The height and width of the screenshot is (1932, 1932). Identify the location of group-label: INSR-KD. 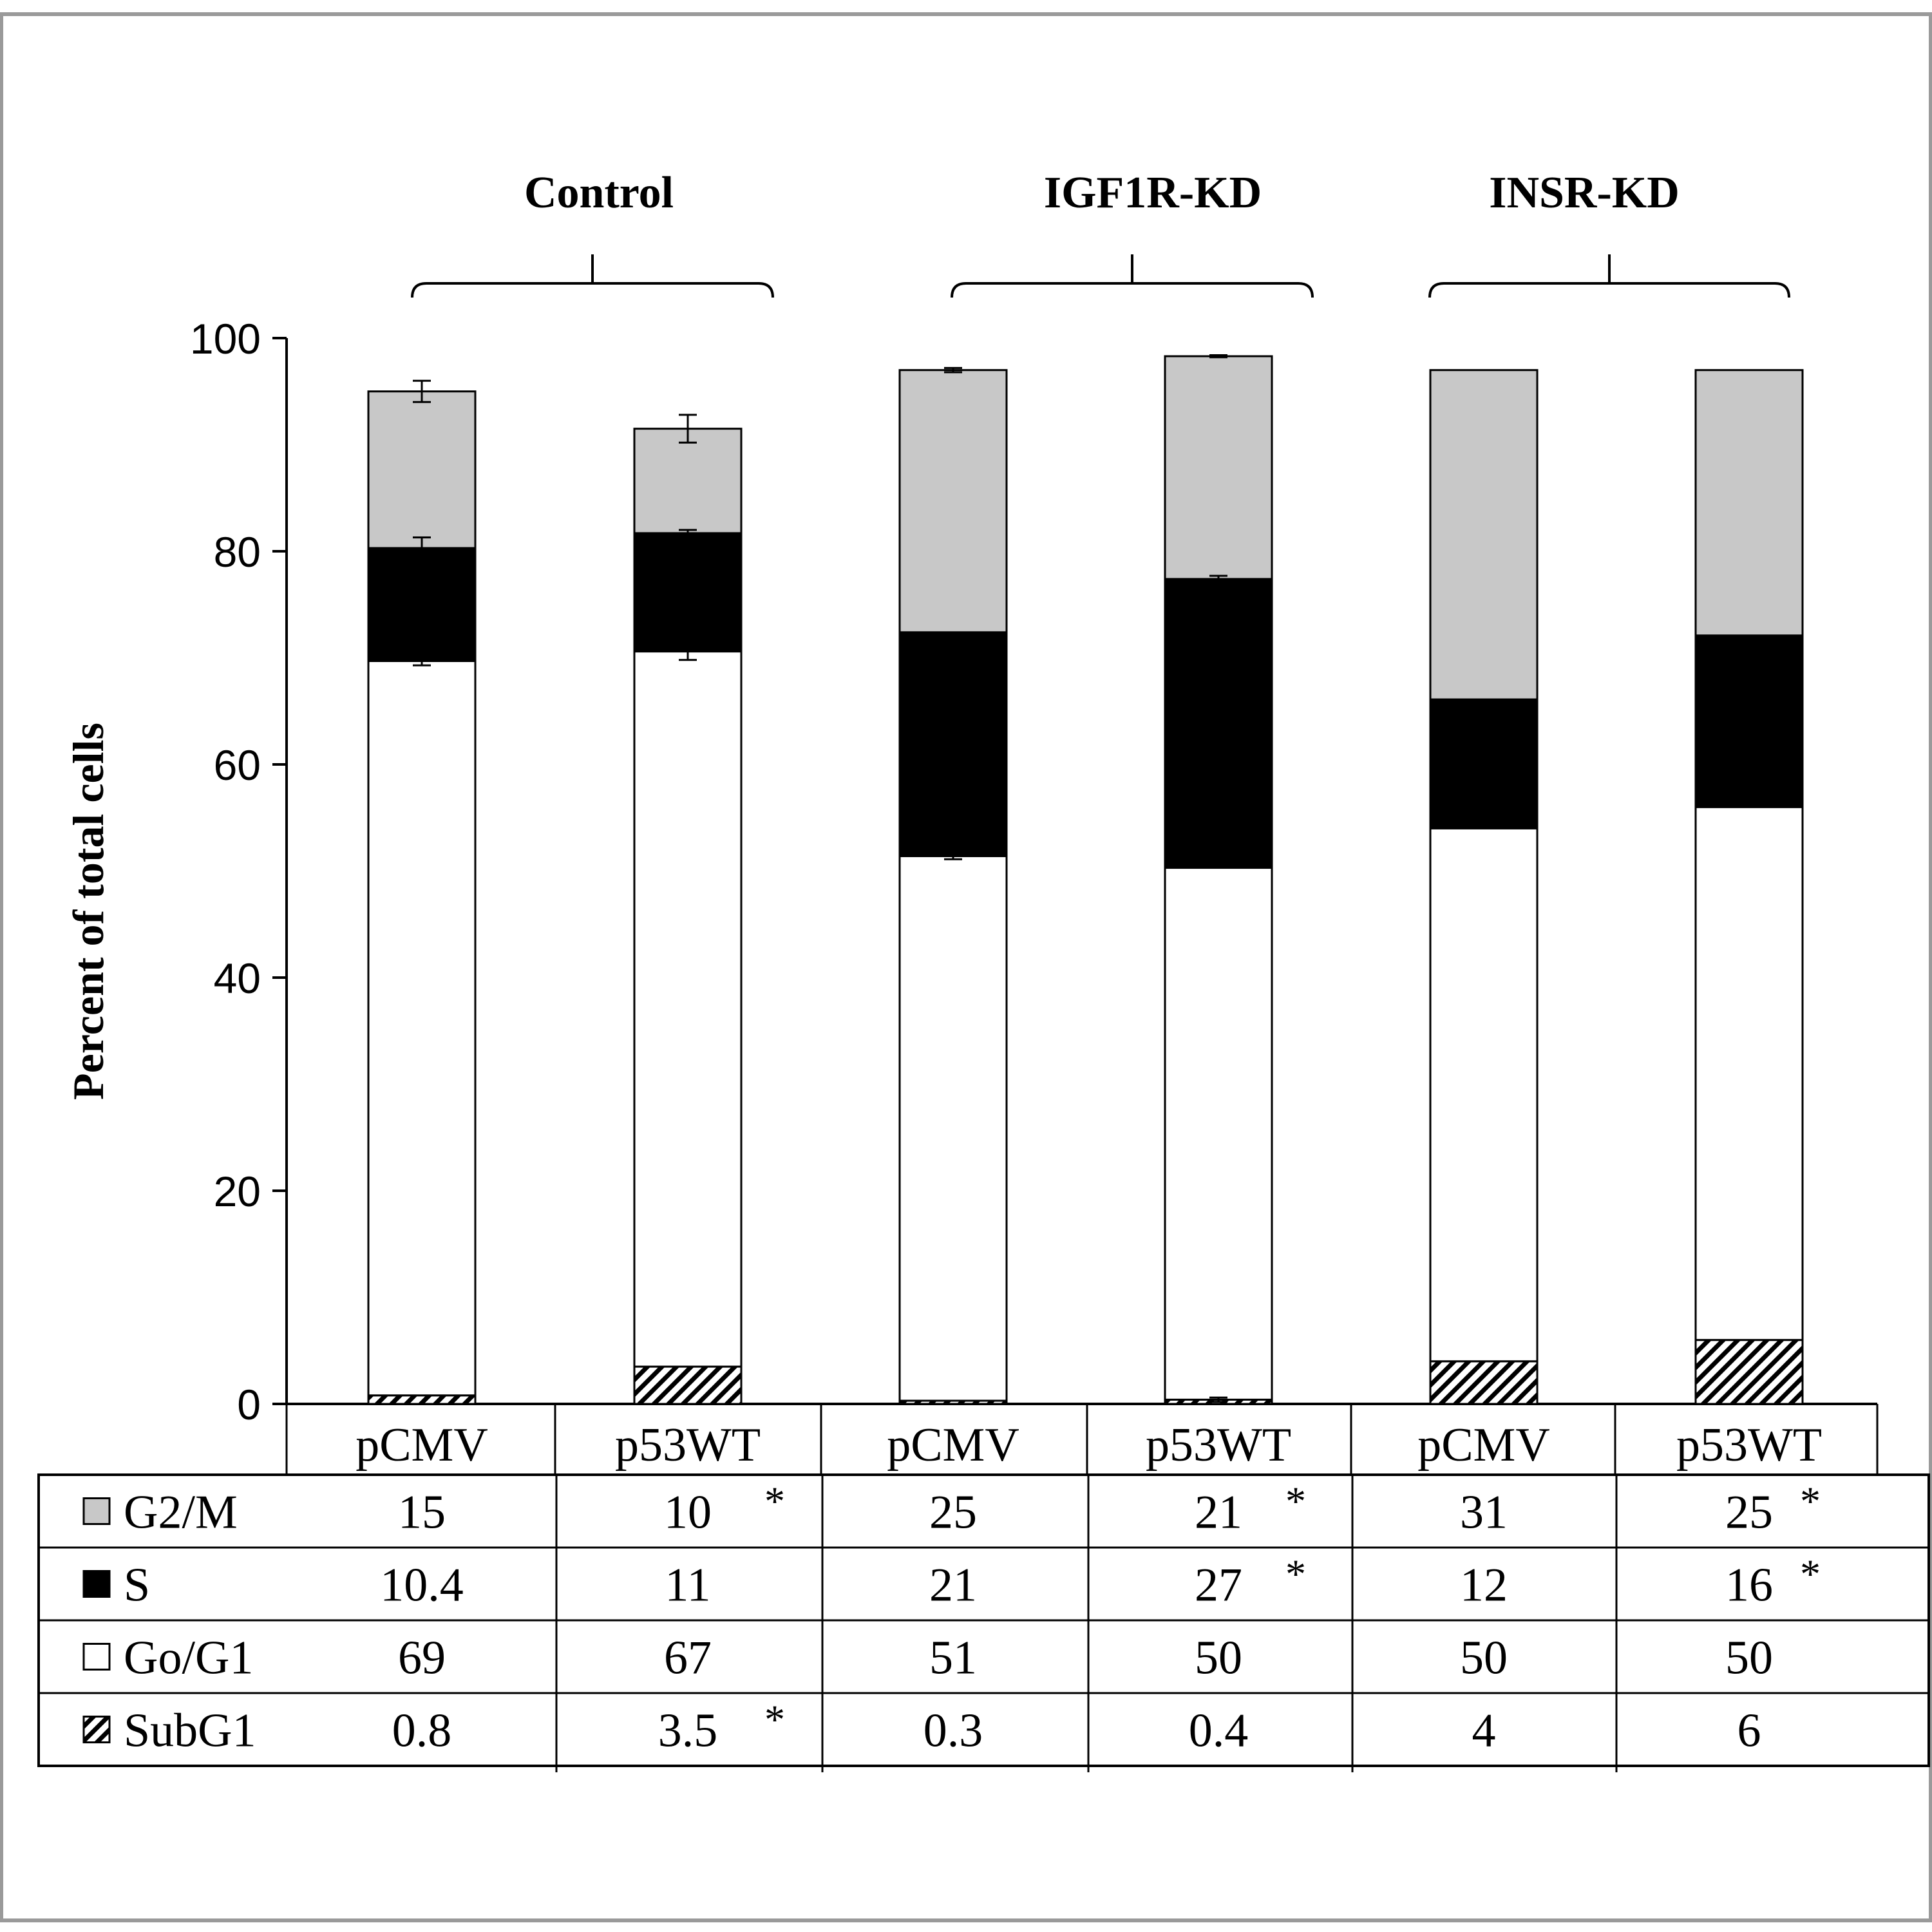
(1585, 193).